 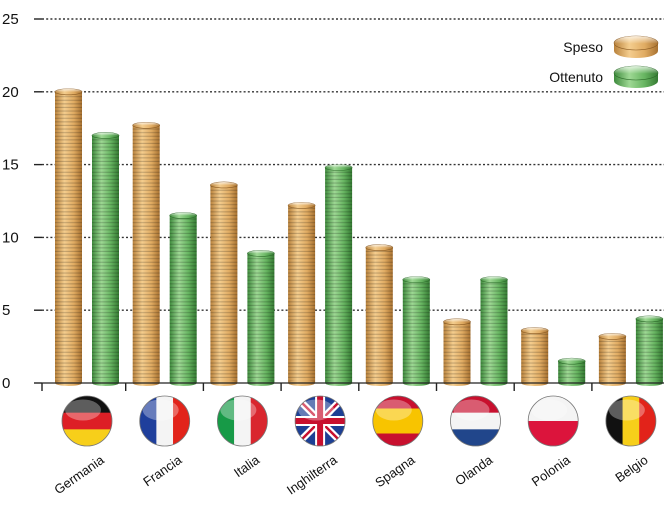 I want to click on y-tick-label: 20, so click(x=10, y=92).